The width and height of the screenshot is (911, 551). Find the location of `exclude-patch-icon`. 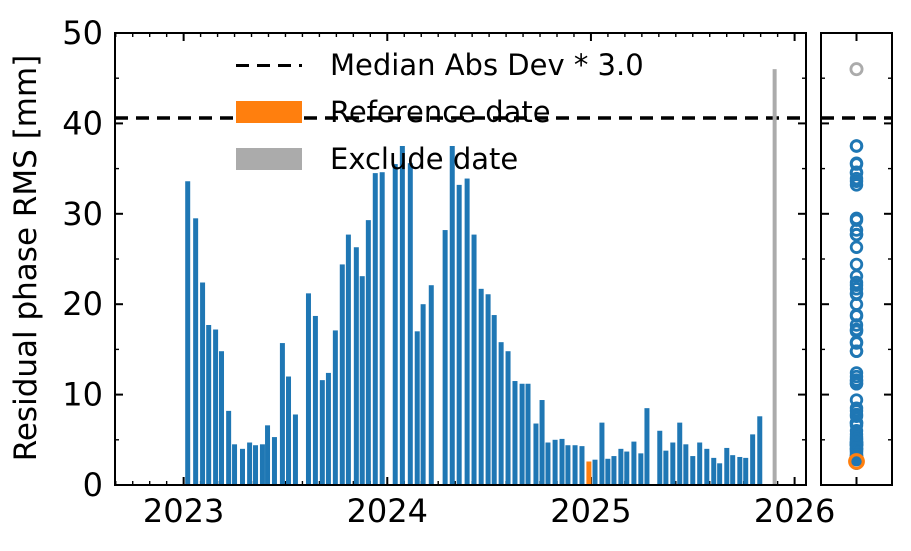

exclude-patch-icon is located at coordinates (269, 159).